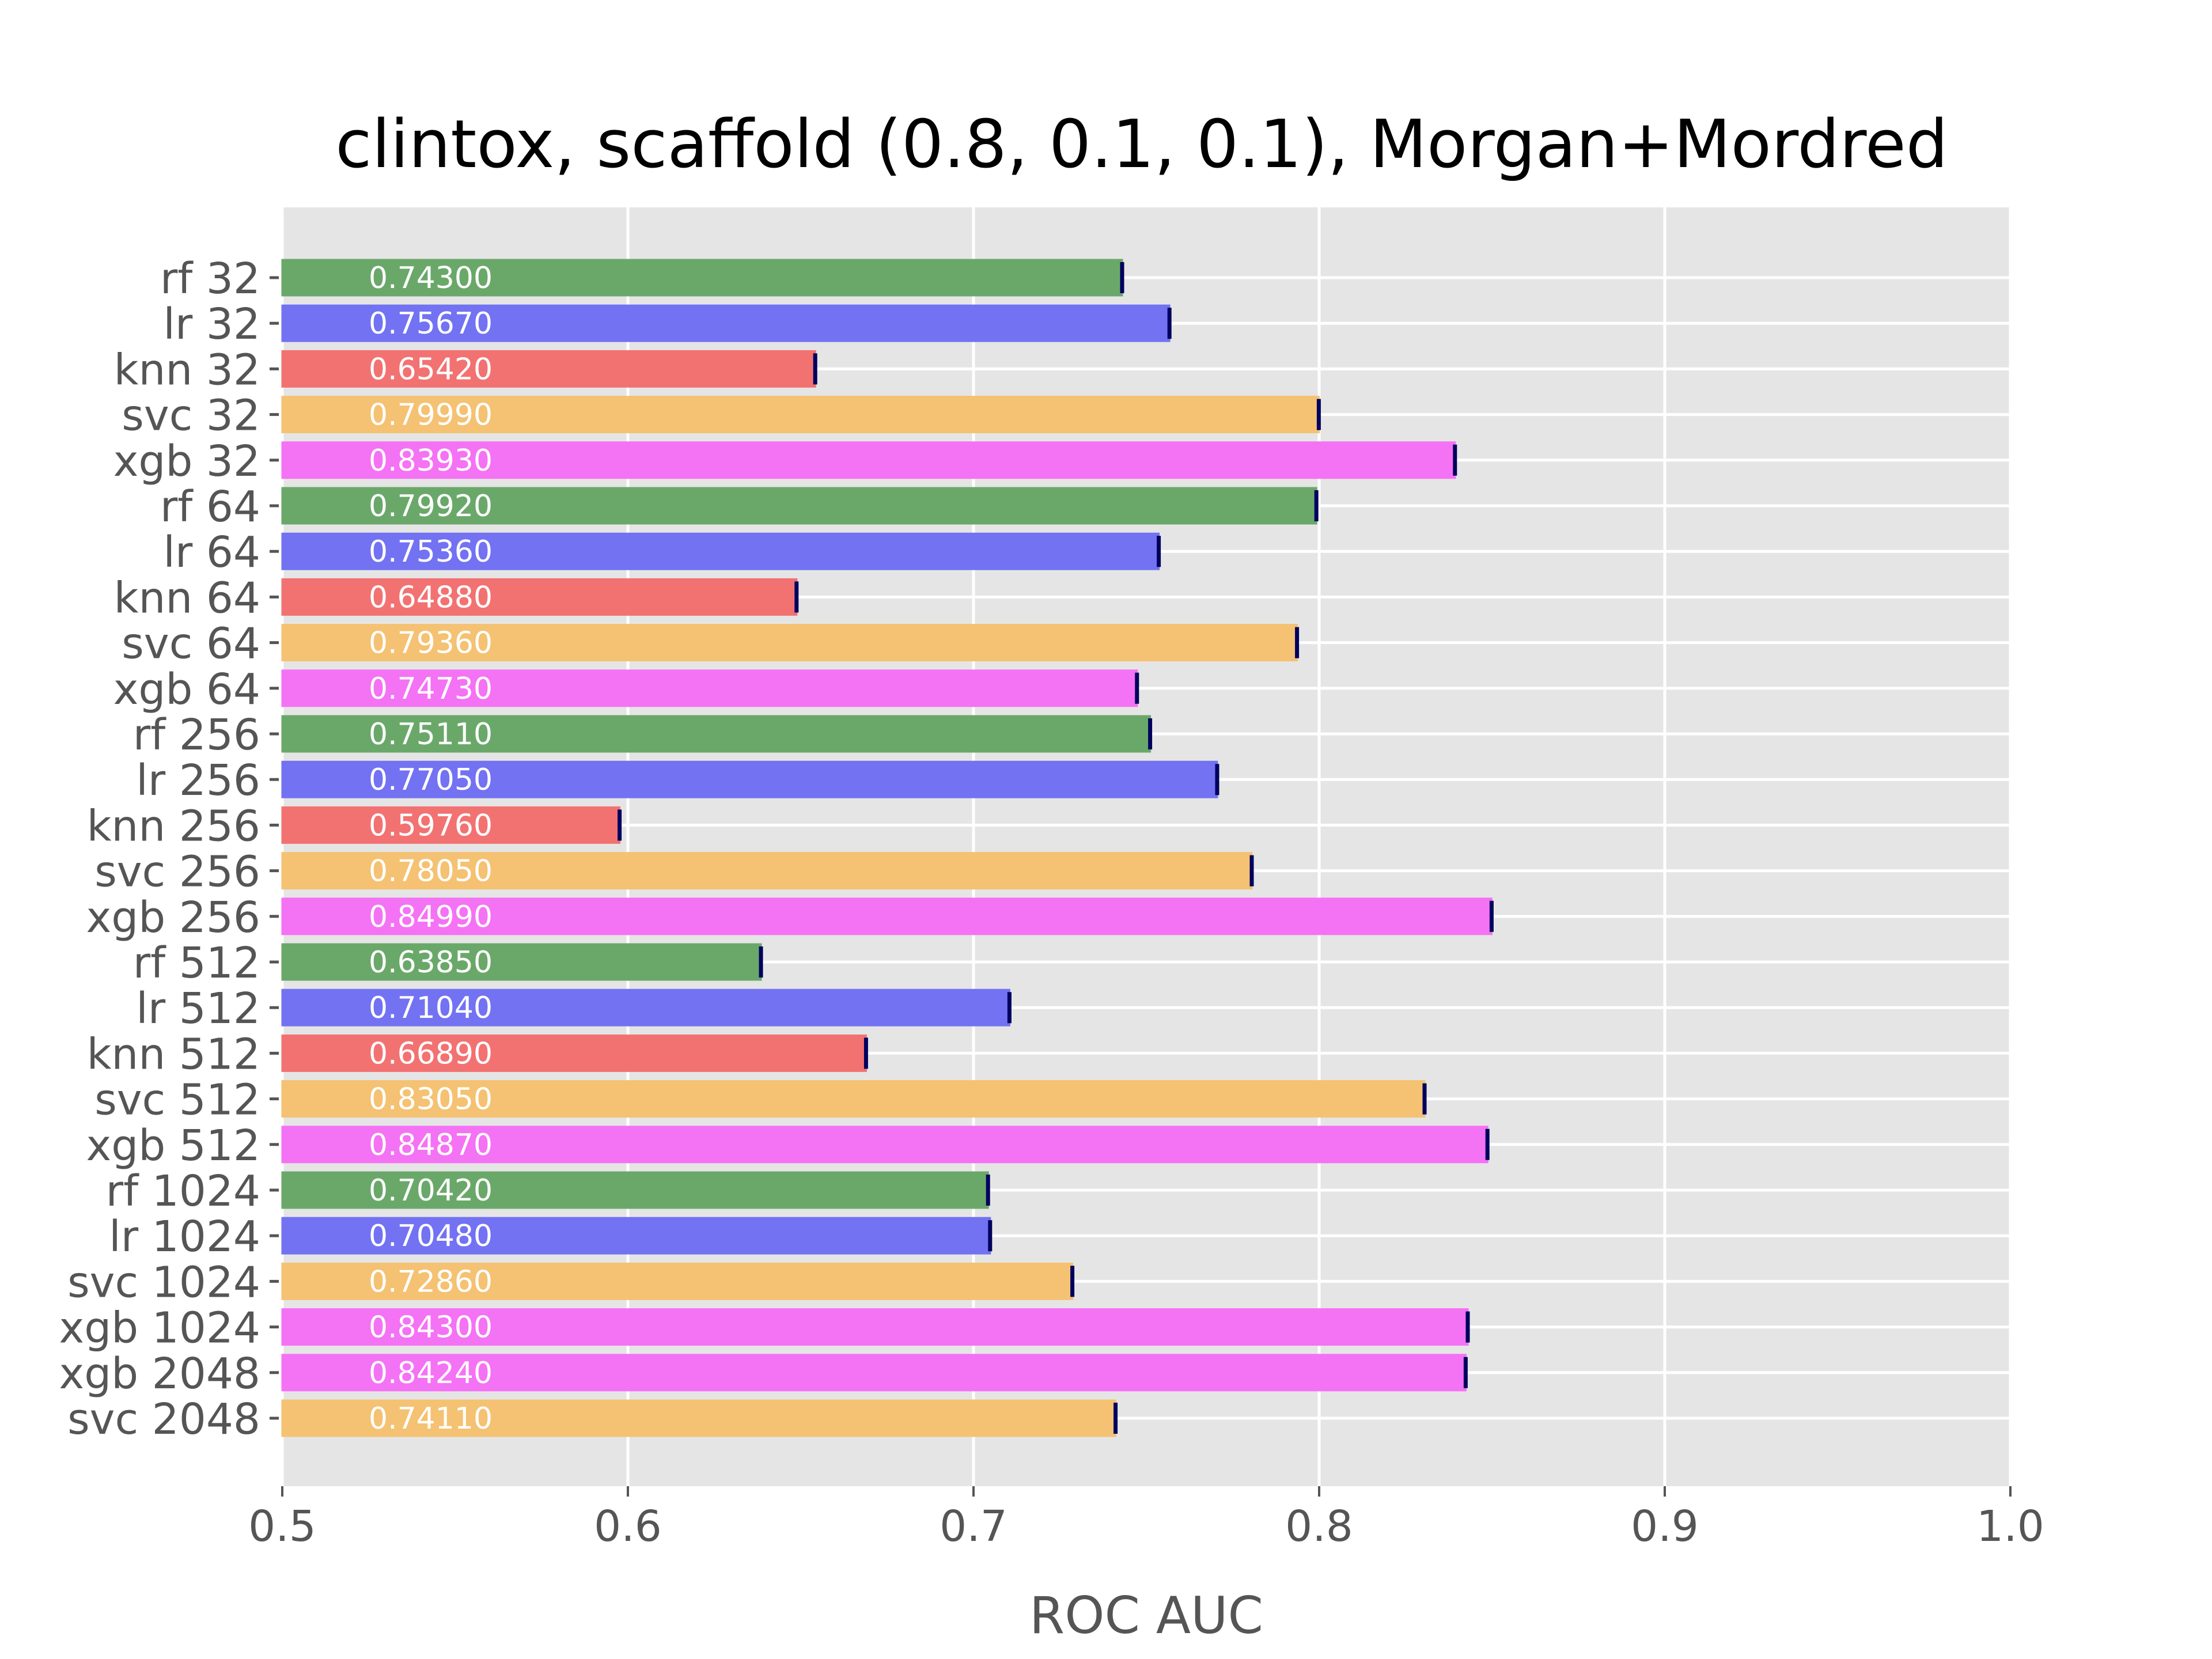 This screenshot has width=2212, height=1659. What do you see at coordinates (282, 1526) in the screenshot?
I see `x-tick-label-0: 0.5` at bounding box center [282, 1526].